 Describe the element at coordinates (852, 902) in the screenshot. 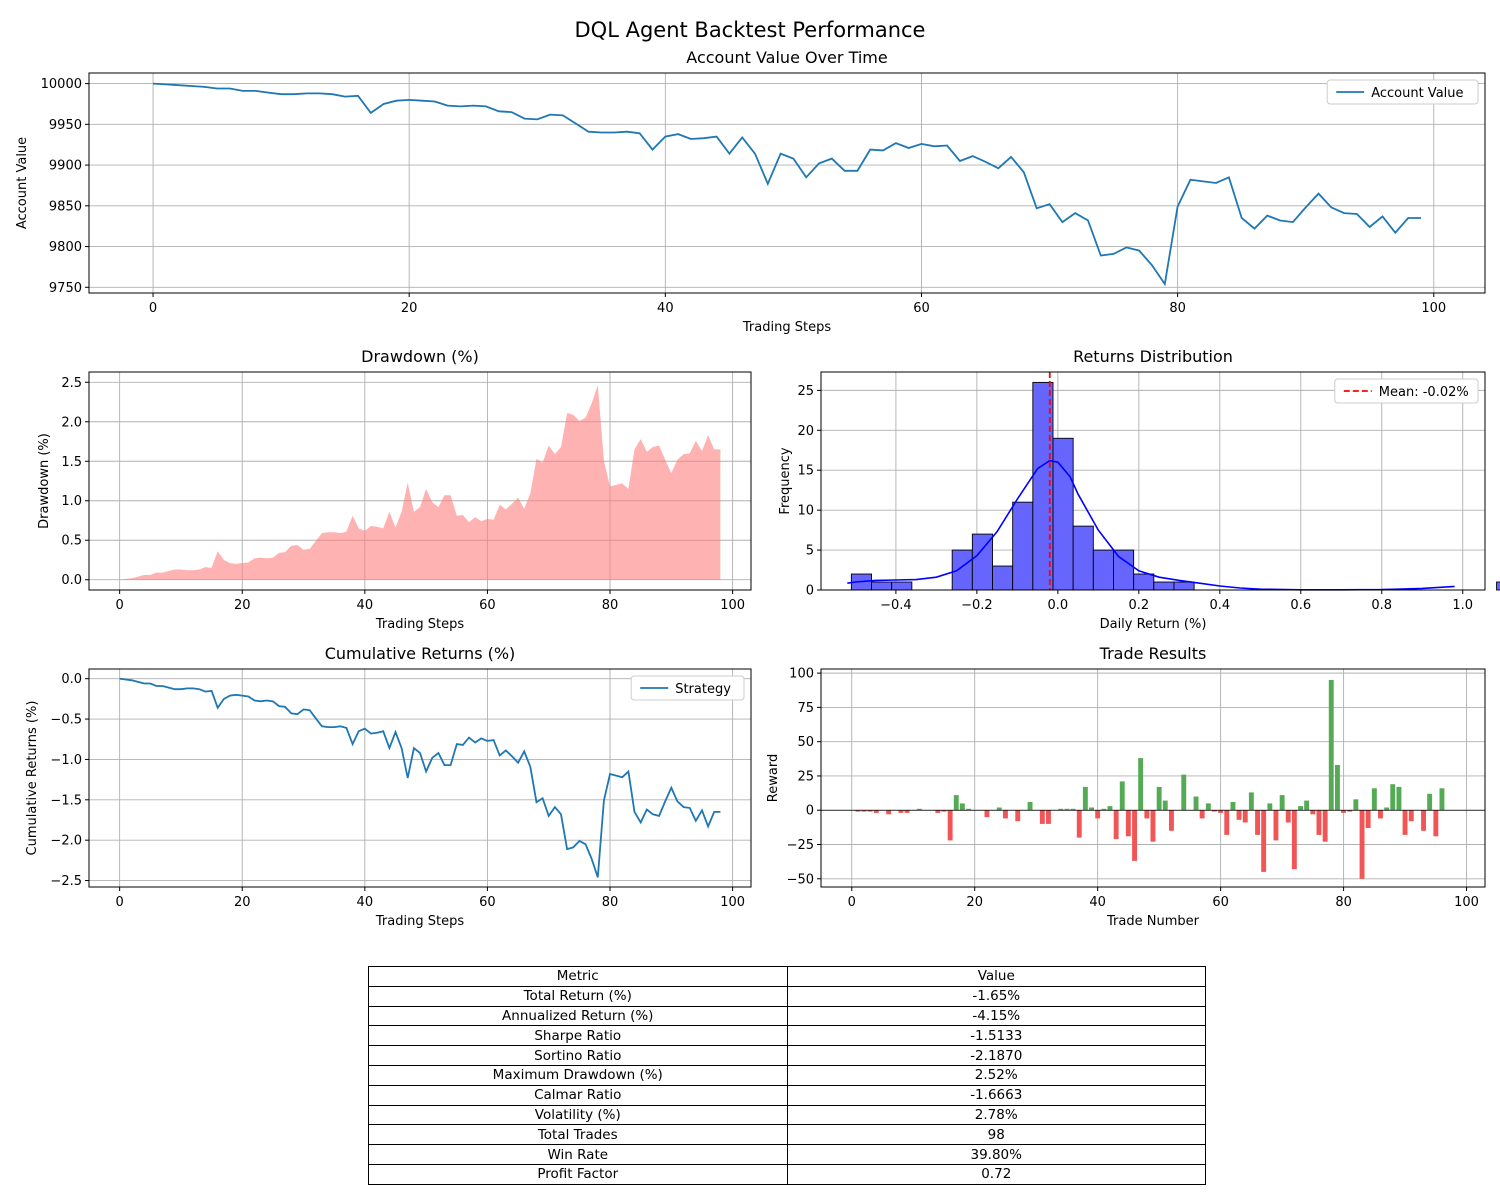

I see `trades-xtick-label: 0` at that location.